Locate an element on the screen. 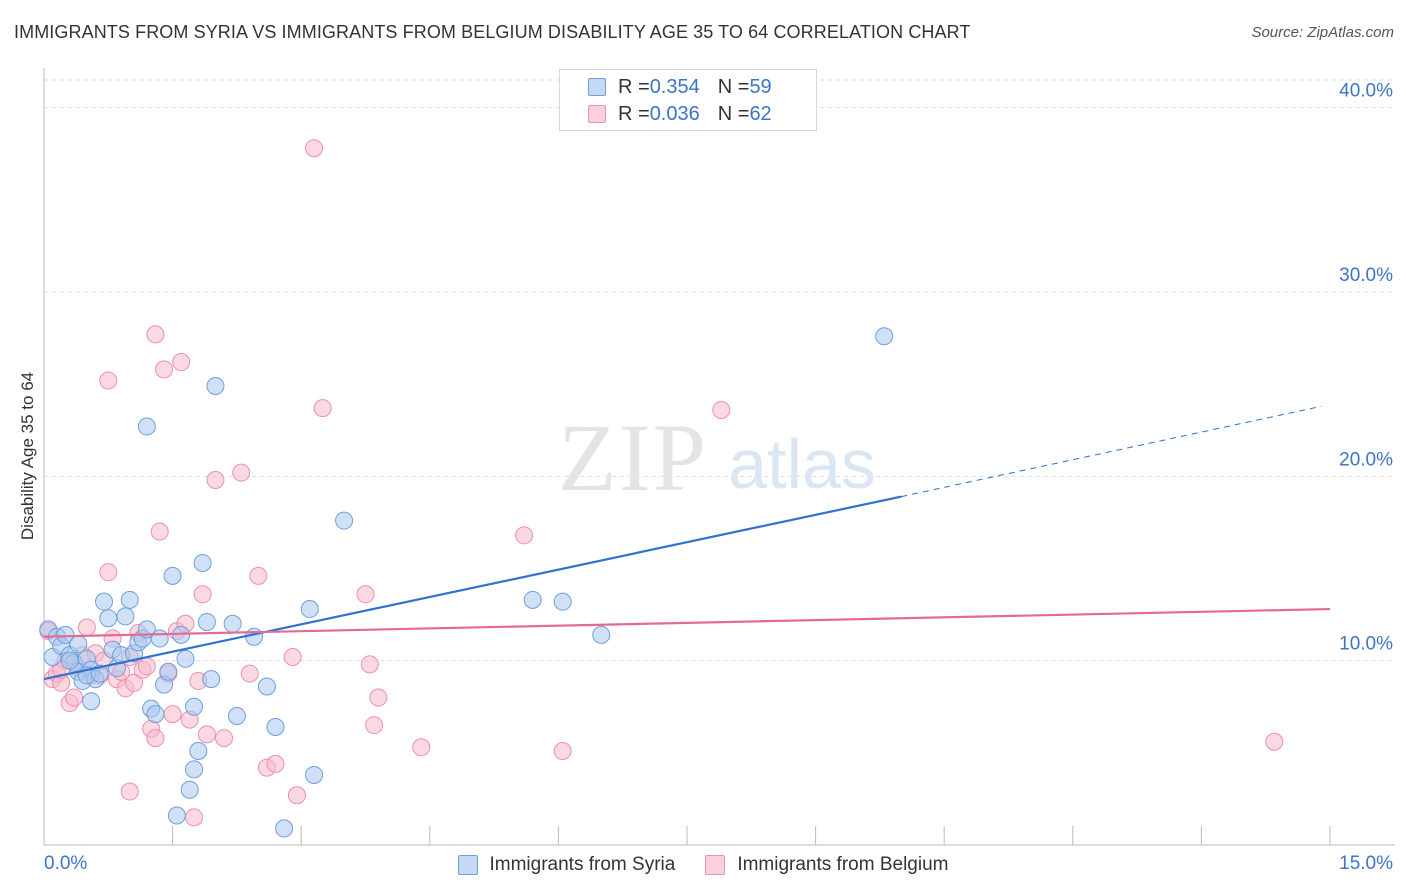  source-label: Source: ZipAtlas.com is located at coordinates (1322, 32).